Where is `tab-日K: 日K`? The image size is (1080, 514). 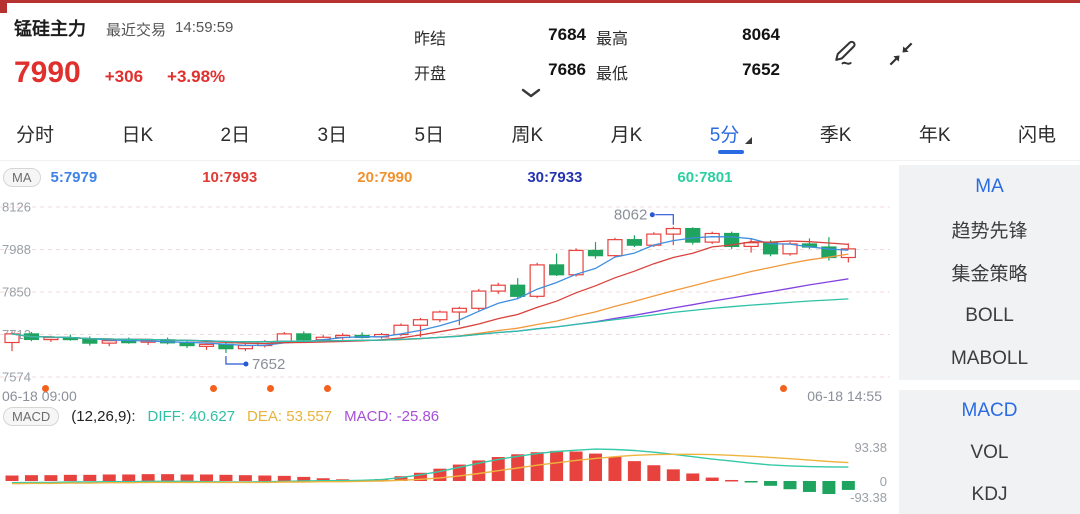
tab-日K: 日K is located at coordinates (137, 133).